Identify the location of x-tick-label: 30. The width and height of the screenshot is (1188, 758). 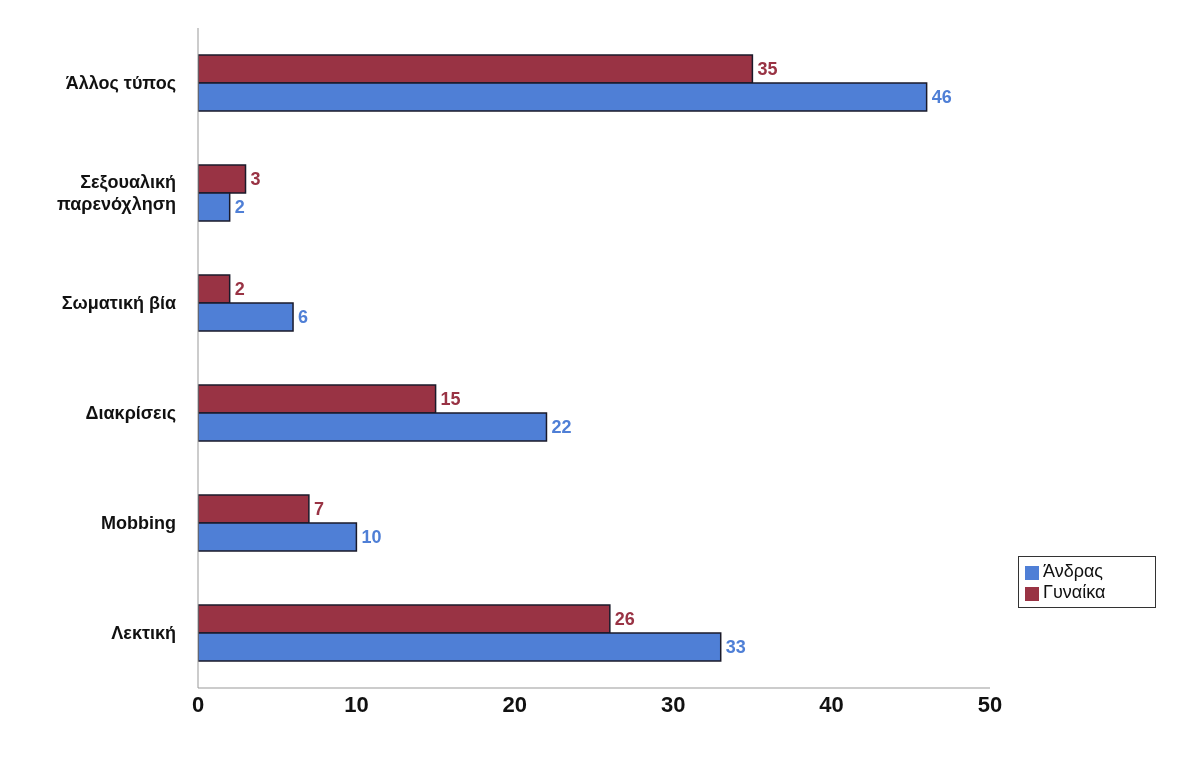
(673, 704).